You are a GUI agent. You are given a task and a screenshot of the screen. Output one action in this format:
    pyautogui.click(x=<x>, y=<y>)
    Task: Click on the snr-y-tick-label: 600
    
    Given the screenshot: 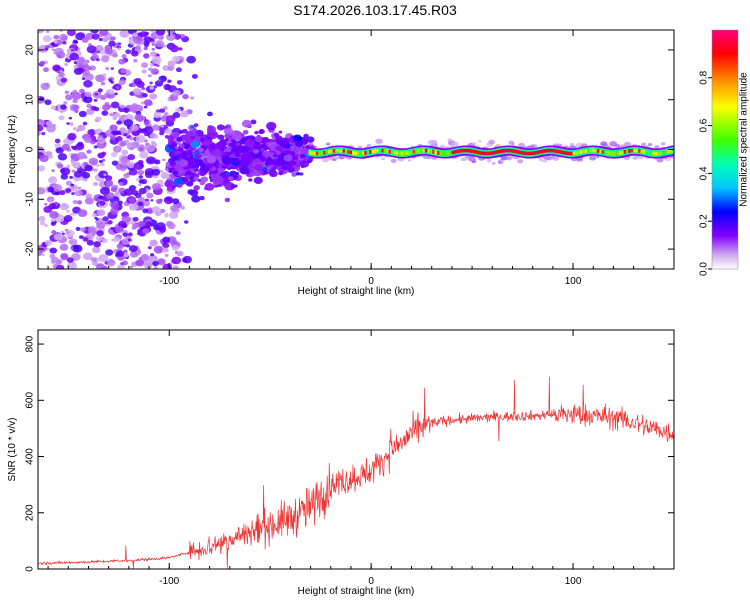 What is the action you would take?
    pyautogui.click(x=30, y=400)
    